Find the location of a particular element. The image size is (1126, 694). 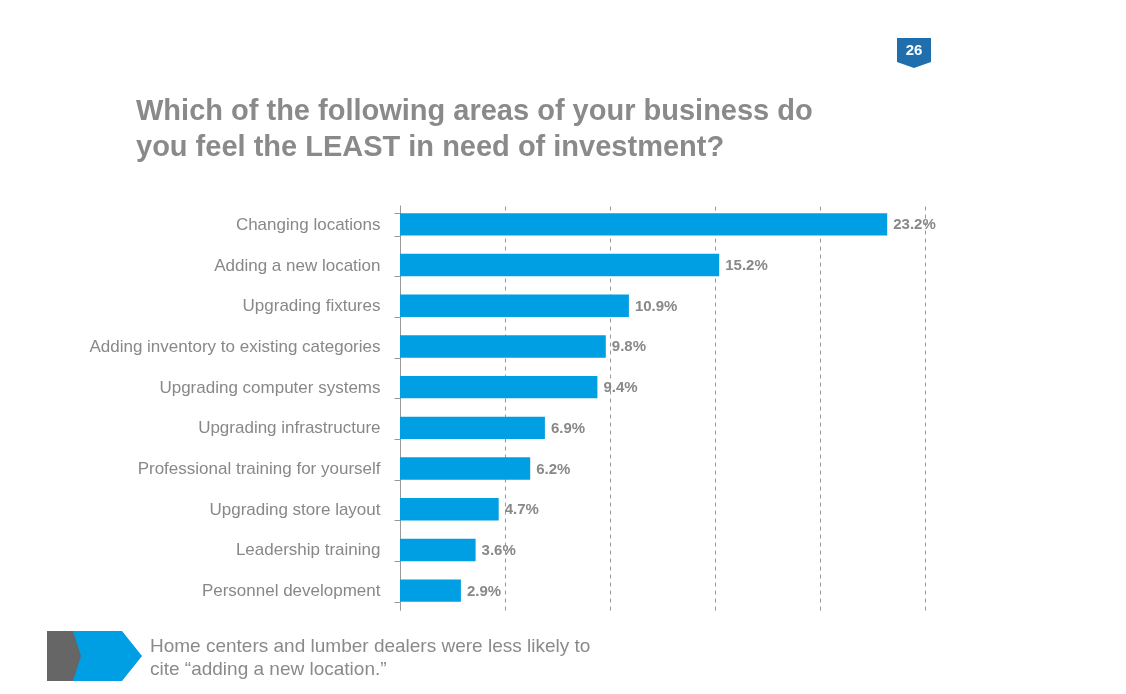

y-tick-label: Upgrading store layout is located at coordinates (295, 509).